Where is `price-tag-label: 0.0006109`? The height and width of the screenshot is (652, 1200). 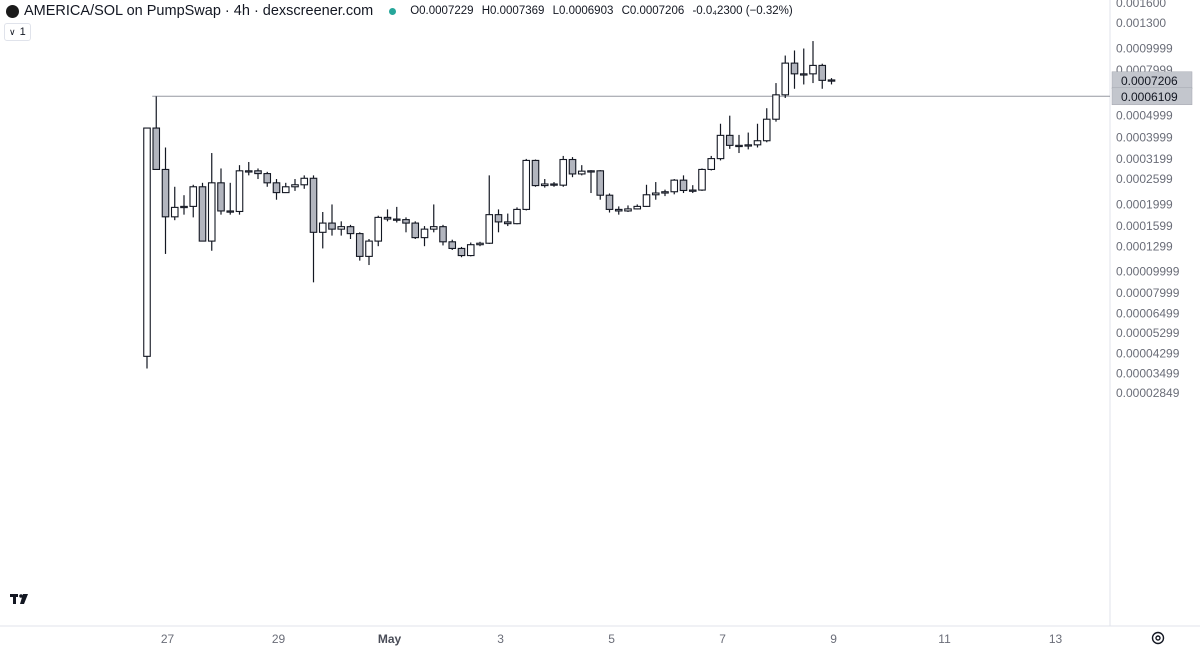 price-tag-label: 0.0006109 is located at coordinates (1149, 97).